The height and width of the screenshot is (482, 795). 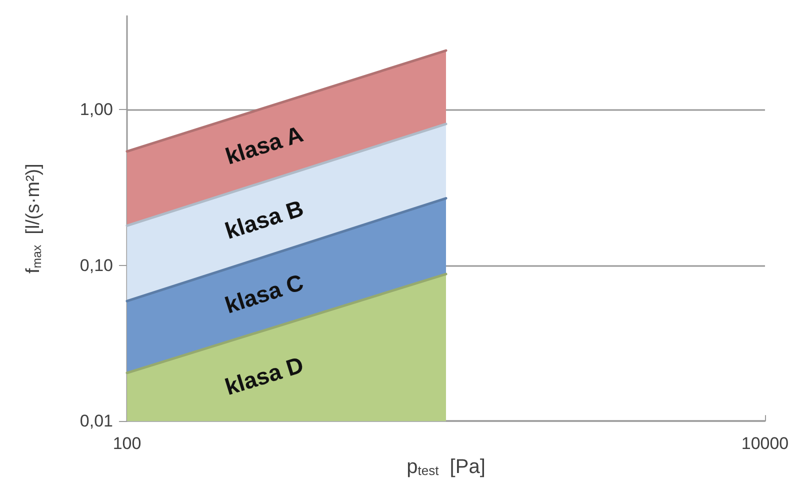 I want to click on y-tick-label: 0,10, so click(x=96, y=265).